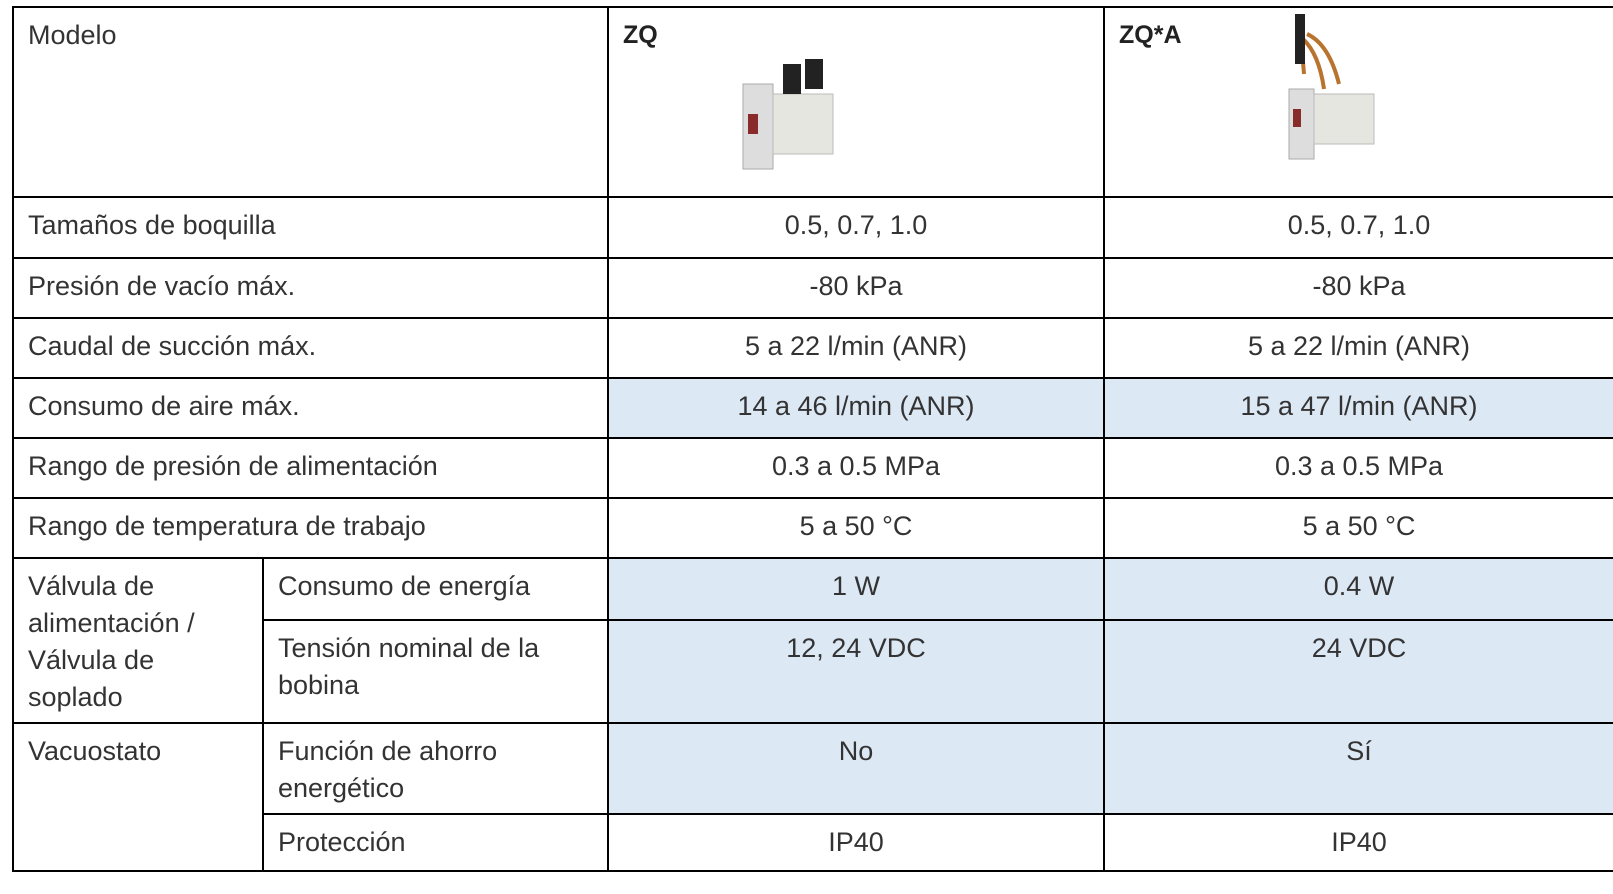 The height and width of the screenshot is (894, 1613). I want to click on value-cell: 1 W, so click(856, 589).